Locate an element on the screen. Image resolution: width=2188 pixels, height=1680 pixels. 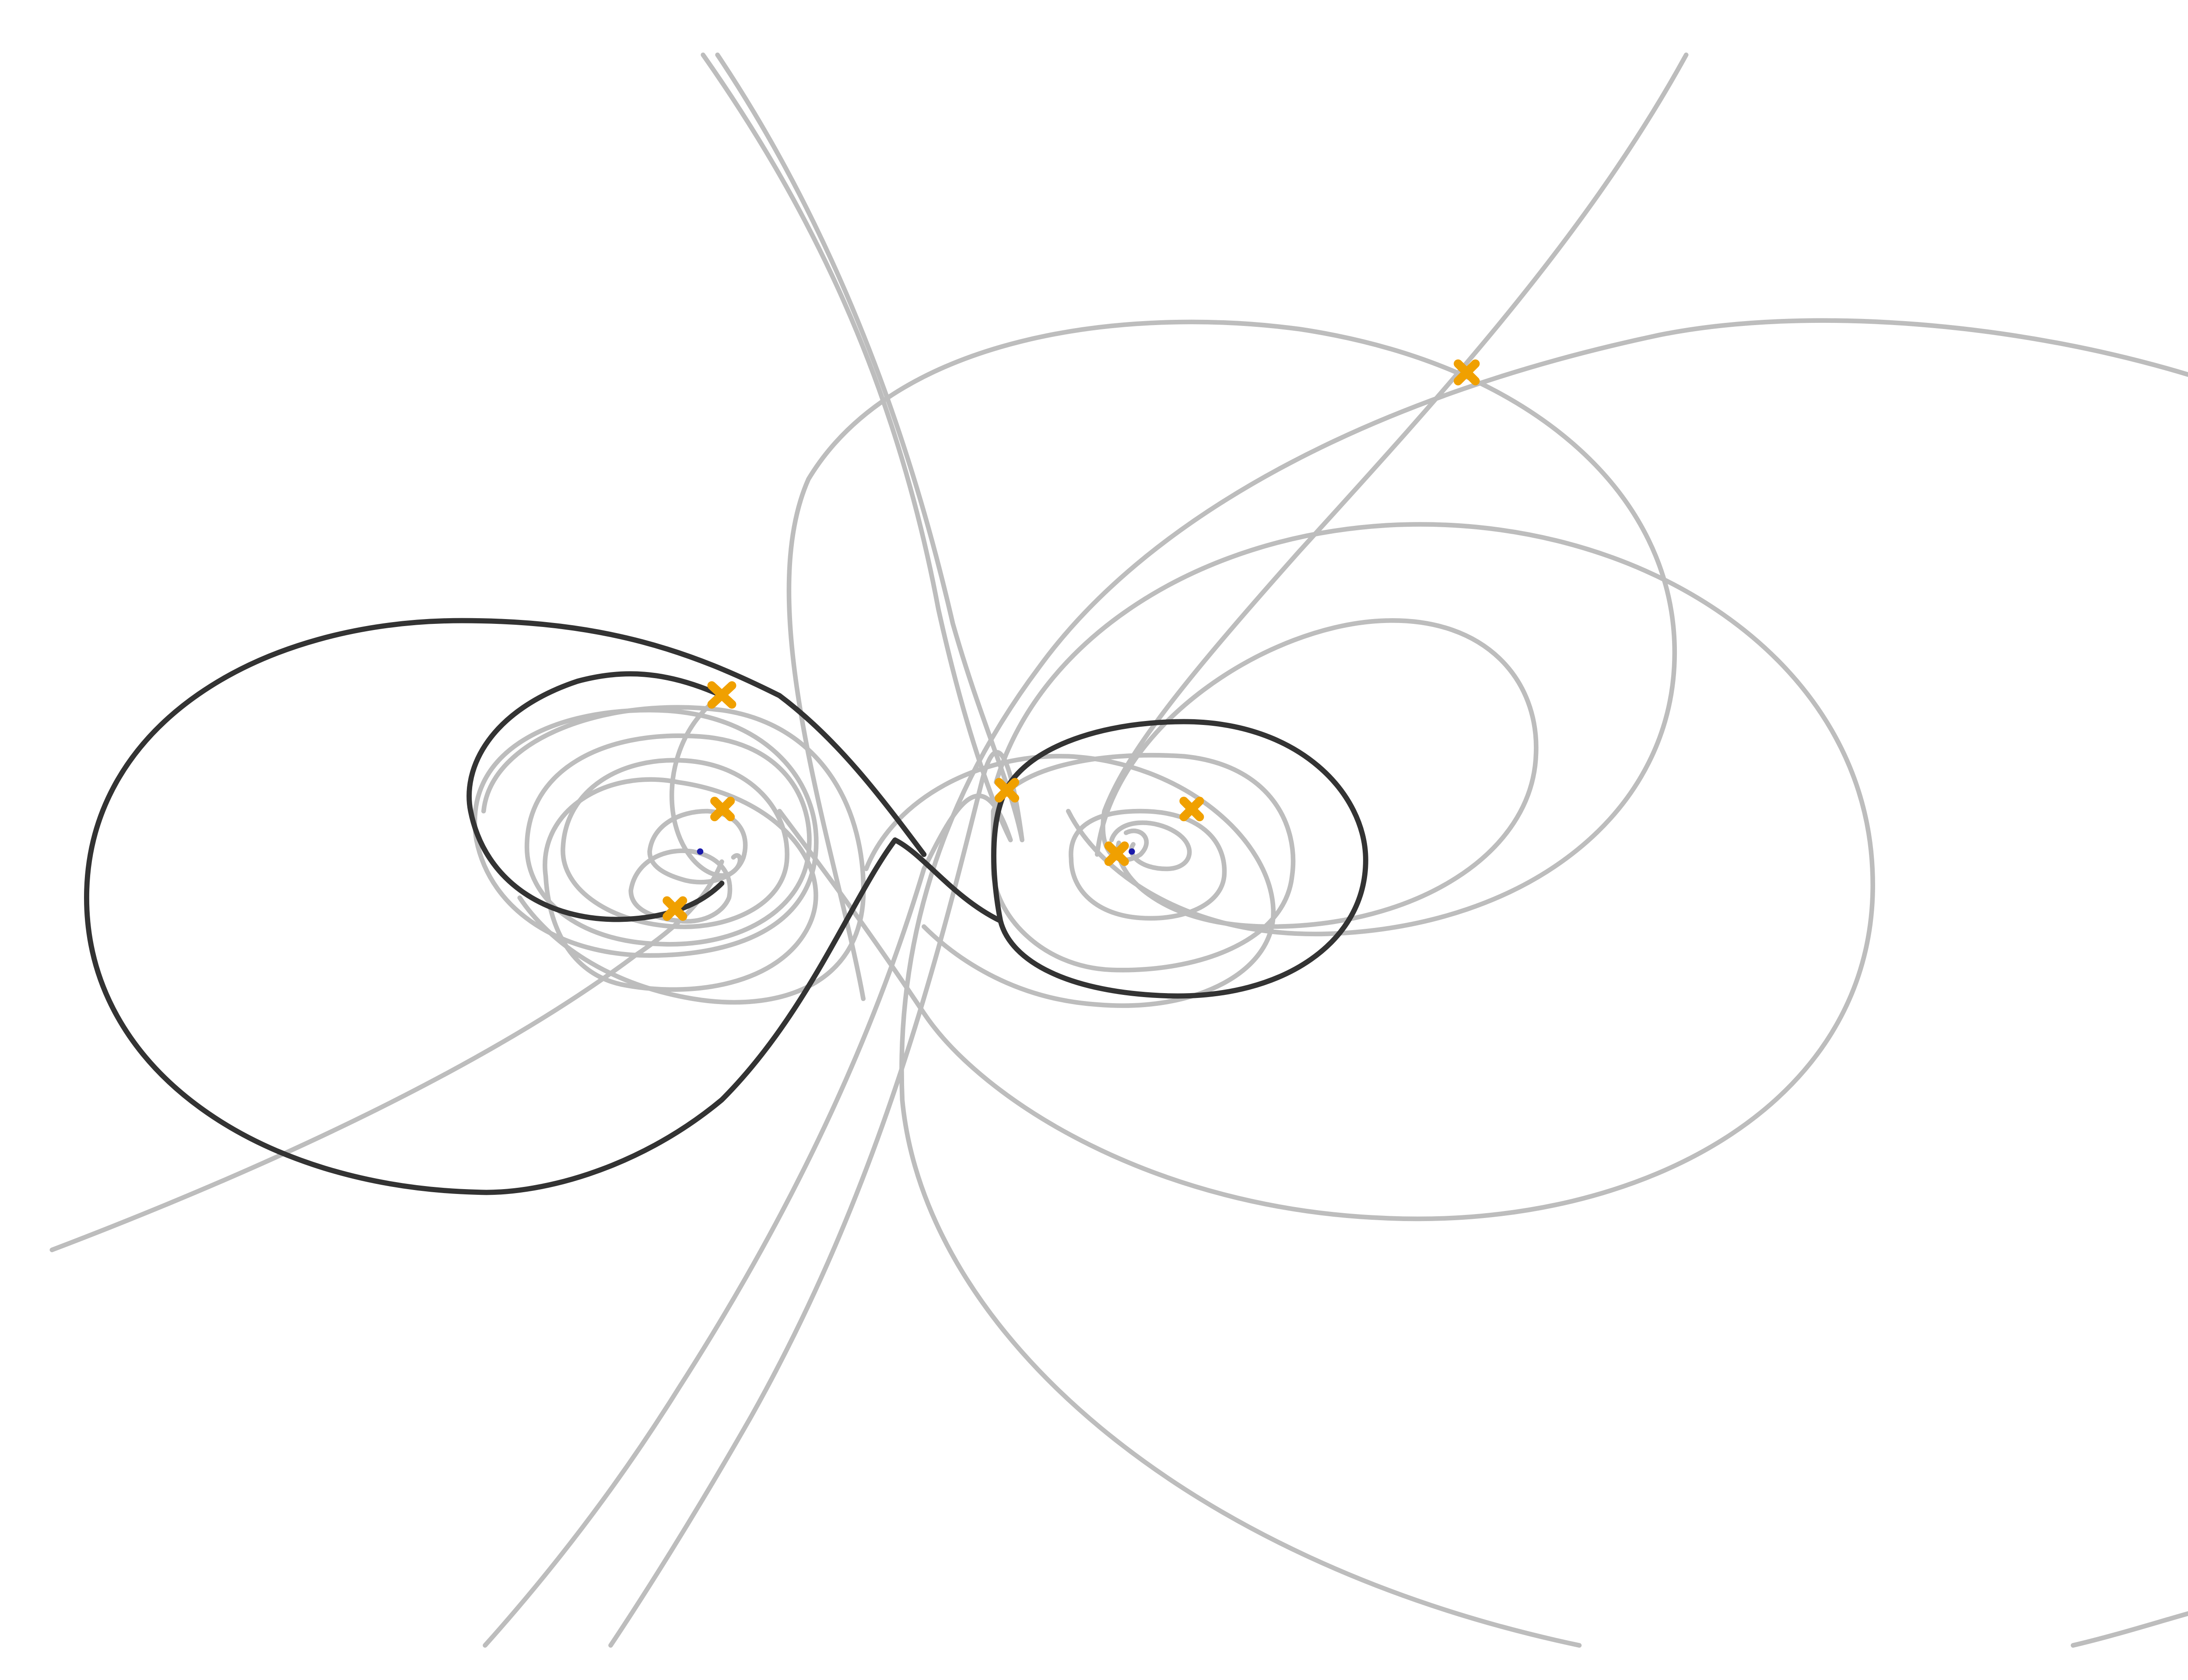
cross-markers is located at coordinates (1071, 640).